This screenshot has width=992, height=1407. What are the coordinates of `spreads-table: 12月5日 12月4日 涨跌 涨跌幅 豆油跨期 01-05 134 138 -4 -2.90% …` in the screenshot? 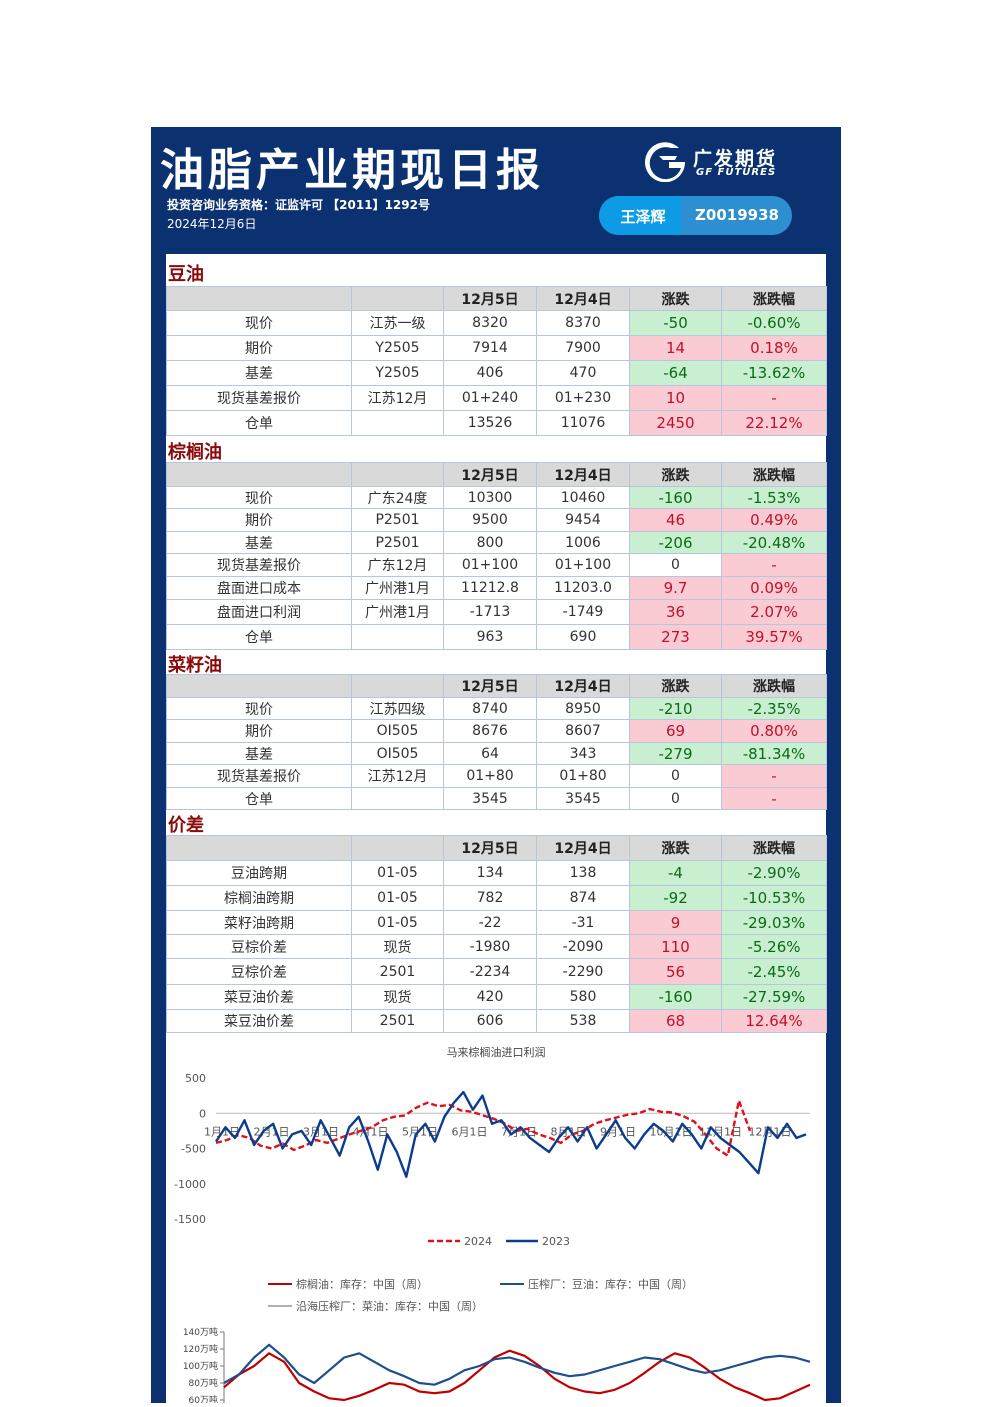 It's located at (496, 934).